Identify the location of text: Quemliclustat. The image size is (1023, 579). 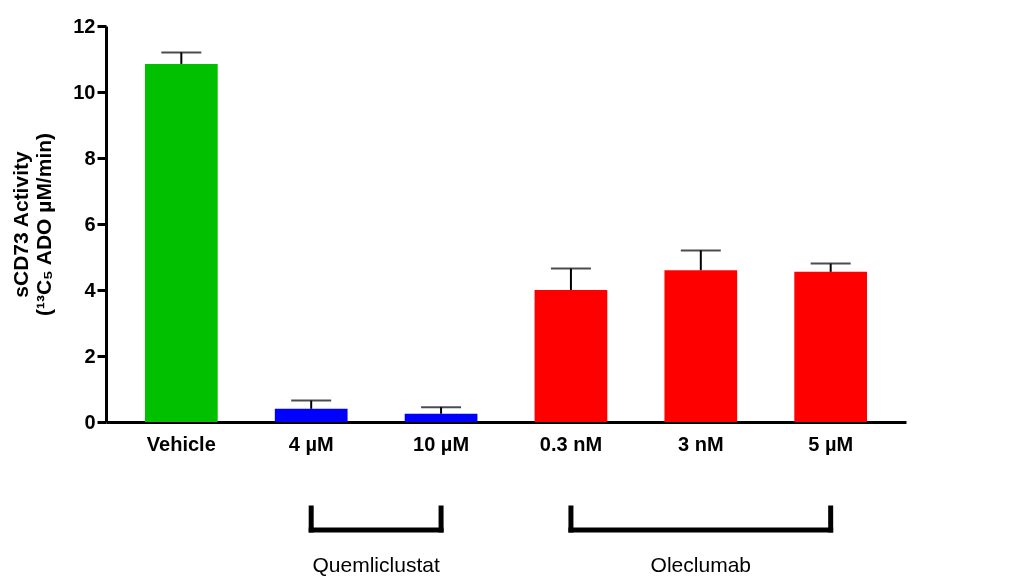
(376, 564).